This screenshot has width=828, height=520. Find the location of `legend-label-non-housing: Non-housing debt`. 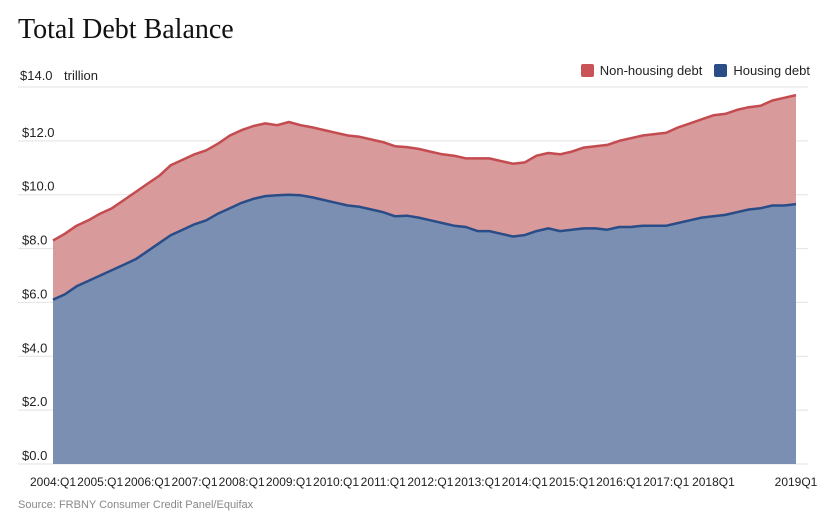

legend-label-non-housing: Non-housing debt is located at coordinates (651, 70).